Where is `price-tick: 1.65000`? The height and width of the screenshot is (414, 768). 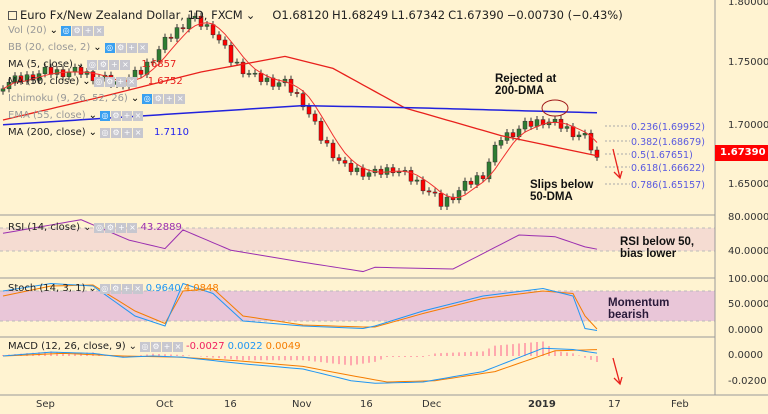 price-tick: 1.65000 is located at coordinates (748, 184).